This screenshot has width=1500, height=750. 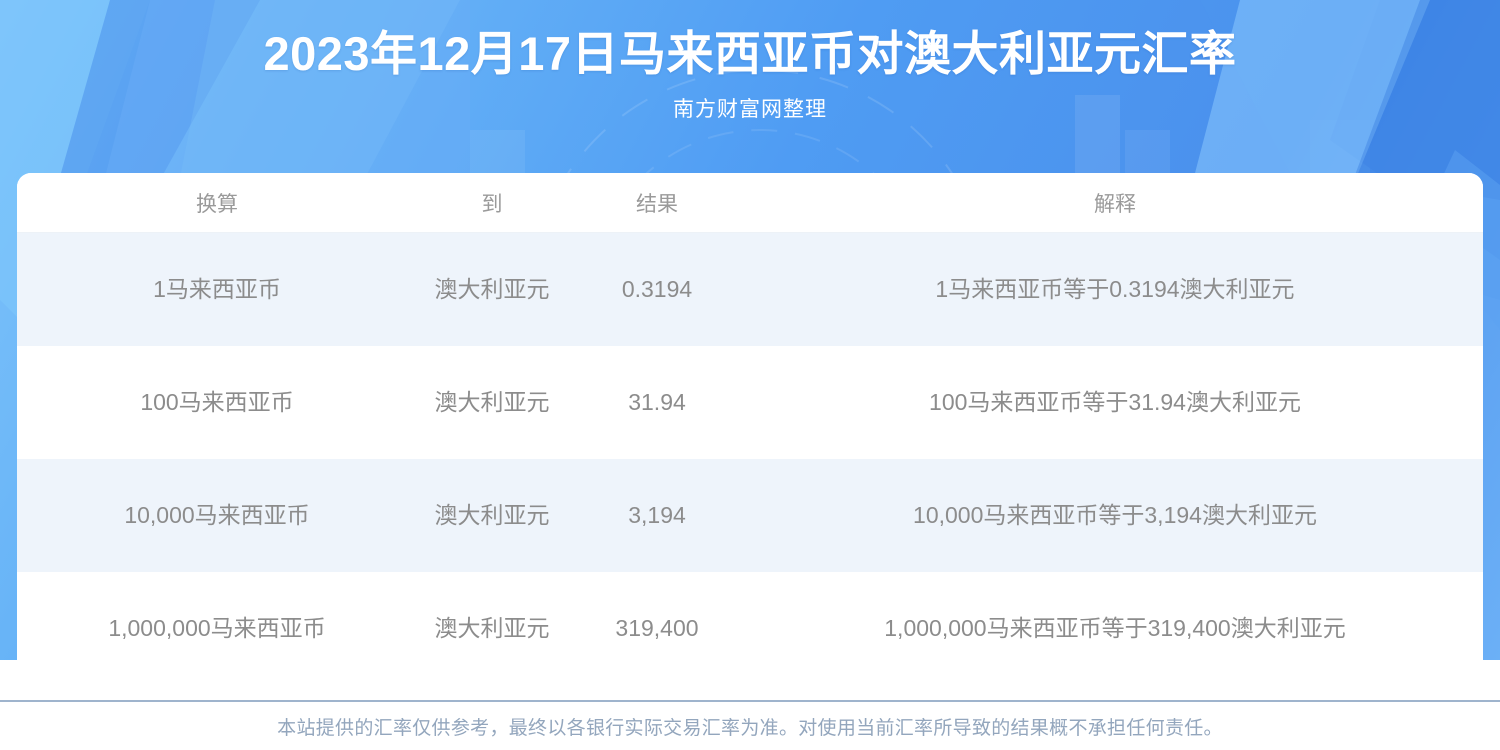 I want to click on cell-result: 3,194, so click(x=657, y=515).